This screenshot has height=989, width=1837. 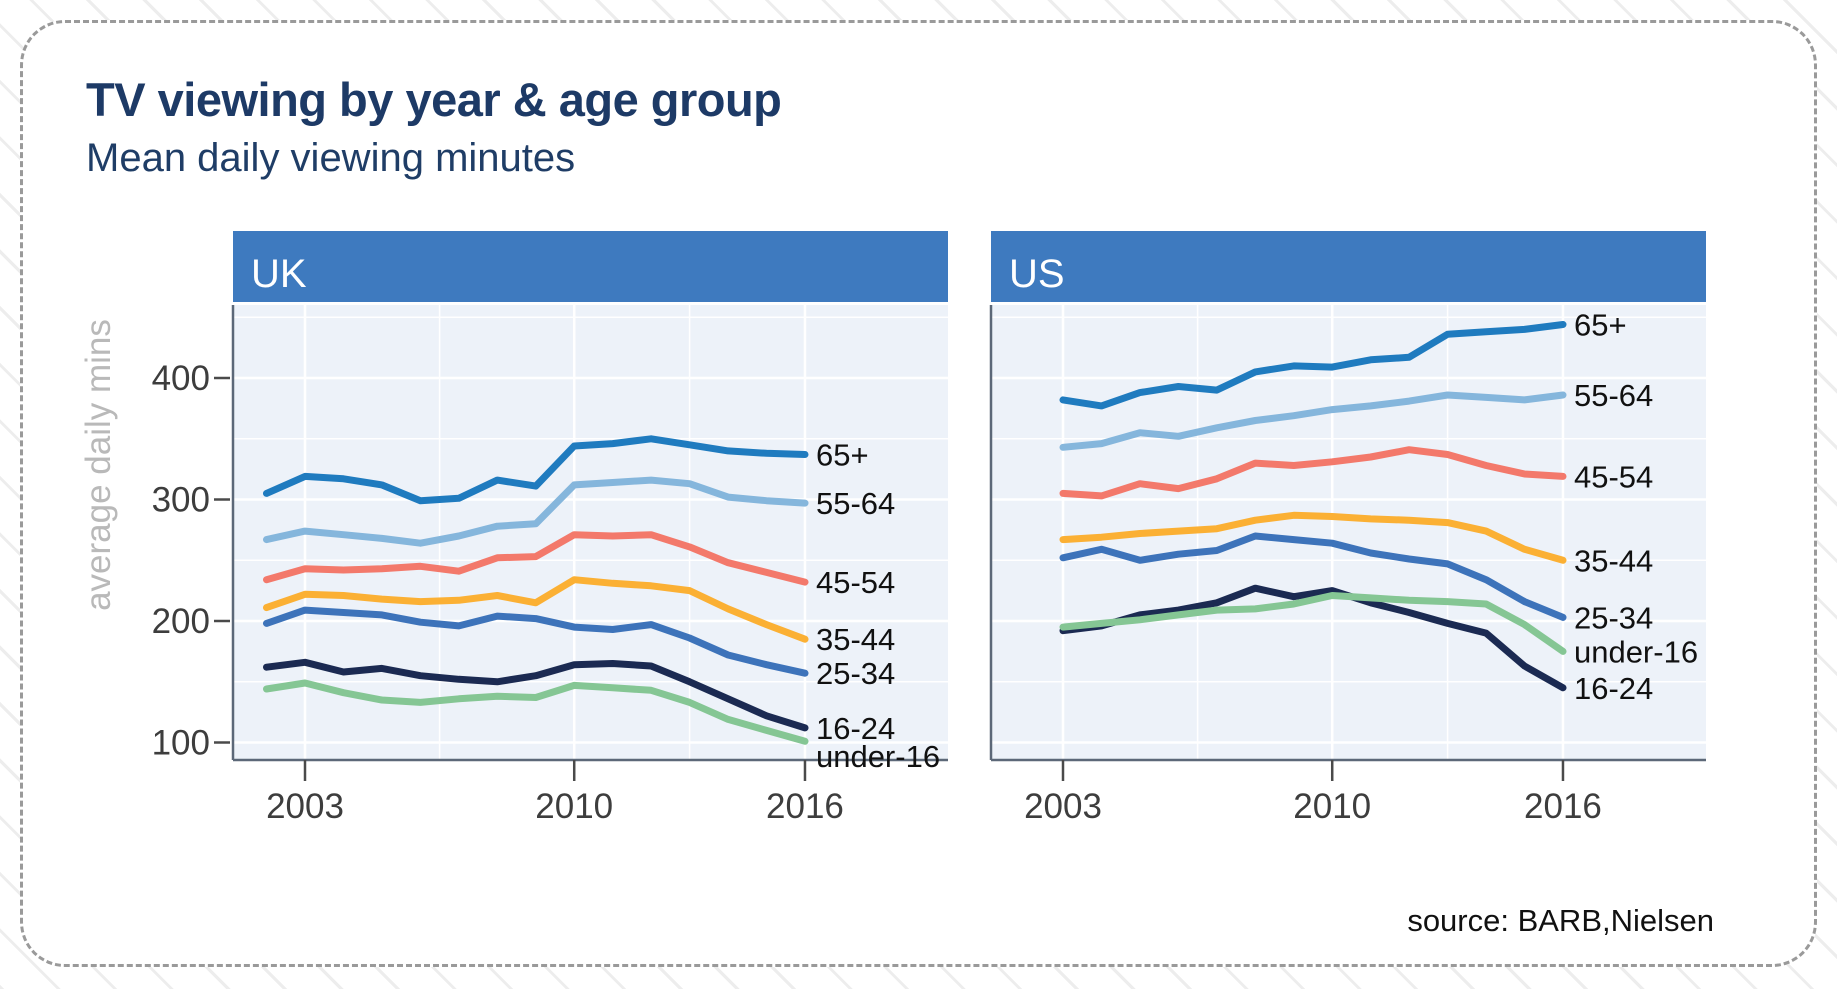 I want to click on y-tick-label-100: 100, so click(x=181, y=743).